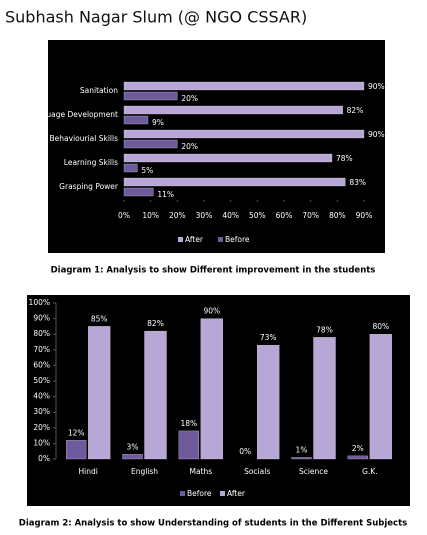 The width and height of the screenshot is (427, 535). What do you see at coordinates (200, 471) in the screenshot?
I see `x-tick-label: Maths` at bounding box center [200, 471].